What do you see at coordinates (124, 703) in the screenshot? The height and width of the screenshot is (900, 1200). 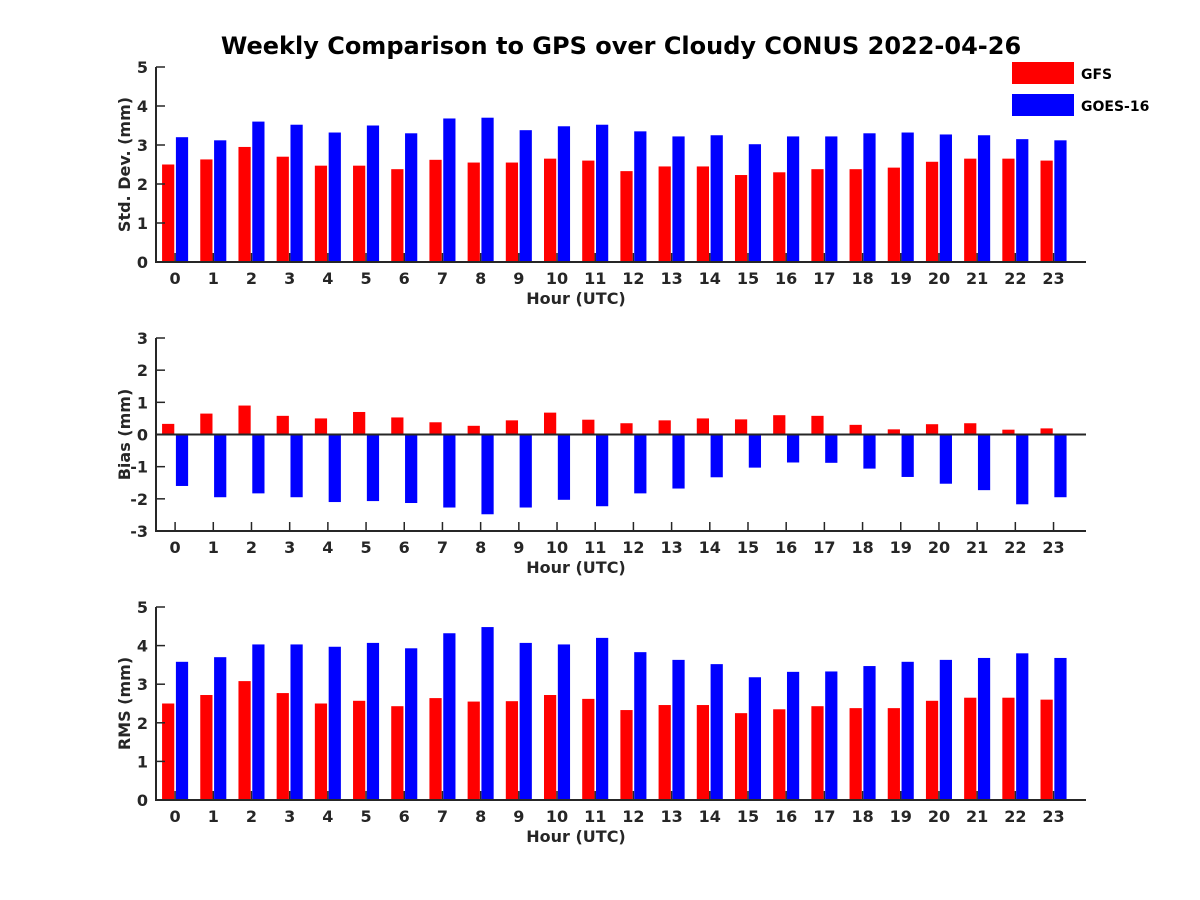 I see `y-axis-label: RMS (mm)` at bounding box center [124, 703].